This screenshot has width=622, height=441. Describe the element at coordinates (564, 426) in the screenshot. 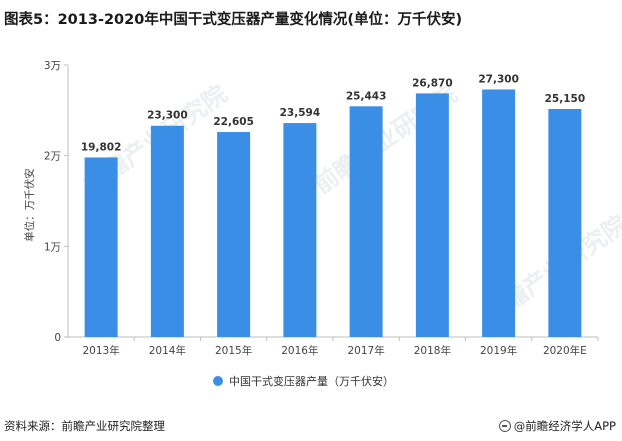

I see `brand-text: @前瞻经济学人APP` at that location.